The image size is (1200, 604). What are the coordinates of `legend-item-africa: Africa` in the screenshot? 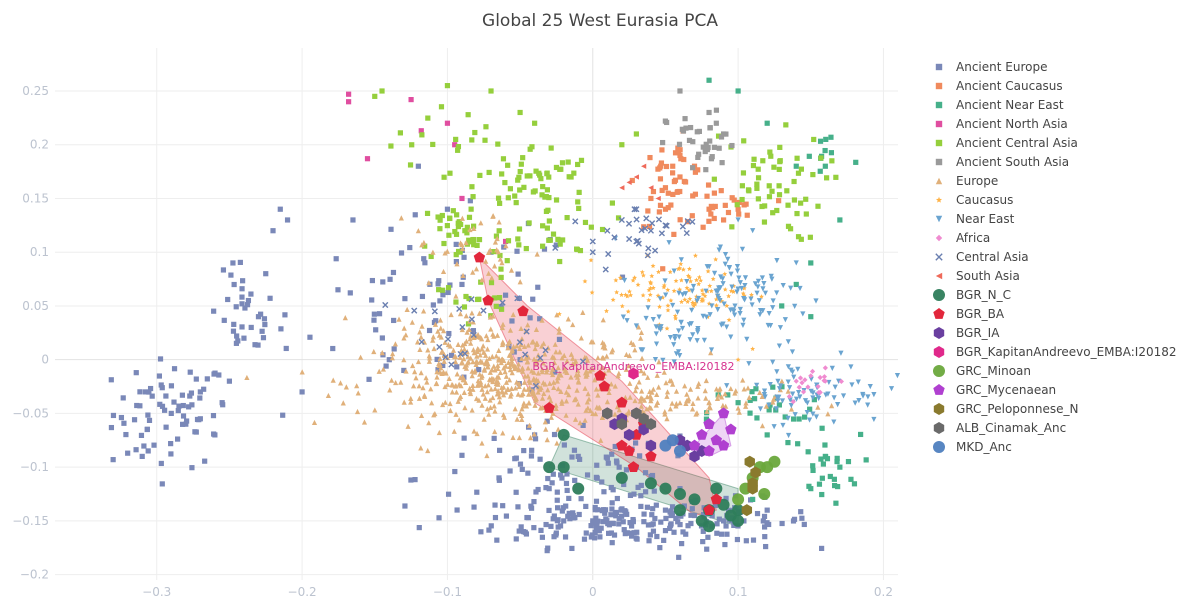 It's located at (962, 238).